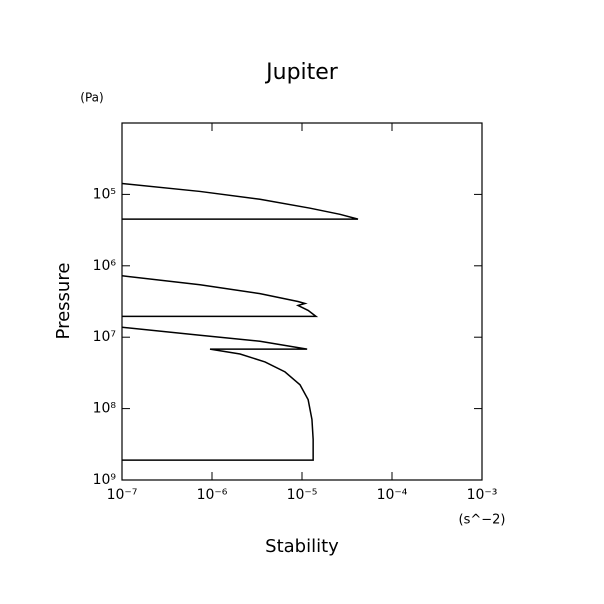 The width and height of the screenshot is (604, 604). What do you see at coordinates (392, 495) in the screenshot?
I see `x-tick-label: 10⁻⁴` at bounding box center [392, 495].